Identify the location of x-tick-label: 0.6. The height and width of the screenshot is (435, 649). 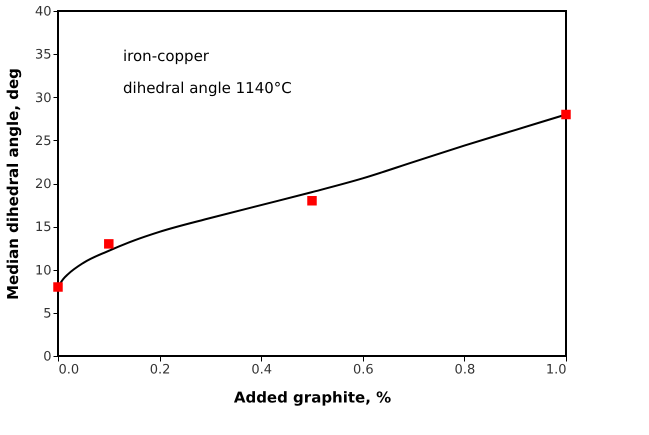
(363, 370).